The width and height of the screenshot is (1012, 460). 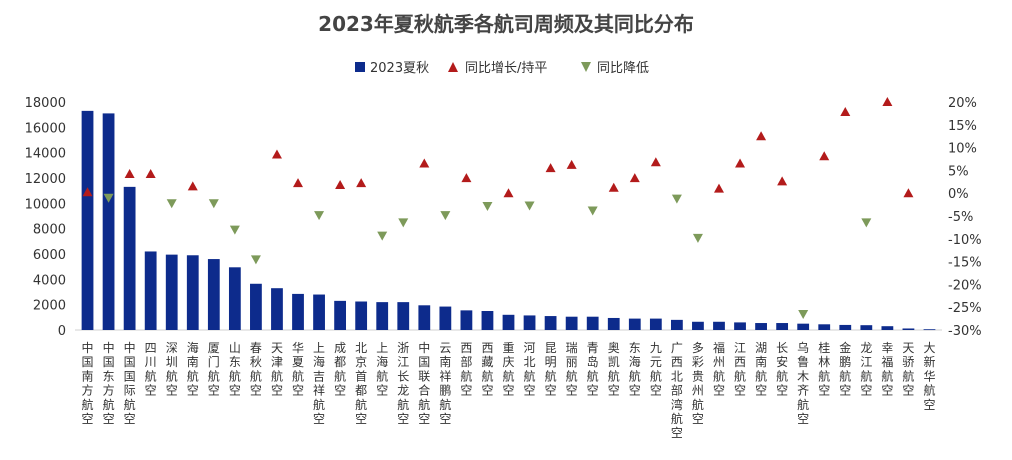 What do you see at coordinates (403, 383) in the screenshot?
I see `category-label: 浙江长龙航空` at bounding box center [403, 383].